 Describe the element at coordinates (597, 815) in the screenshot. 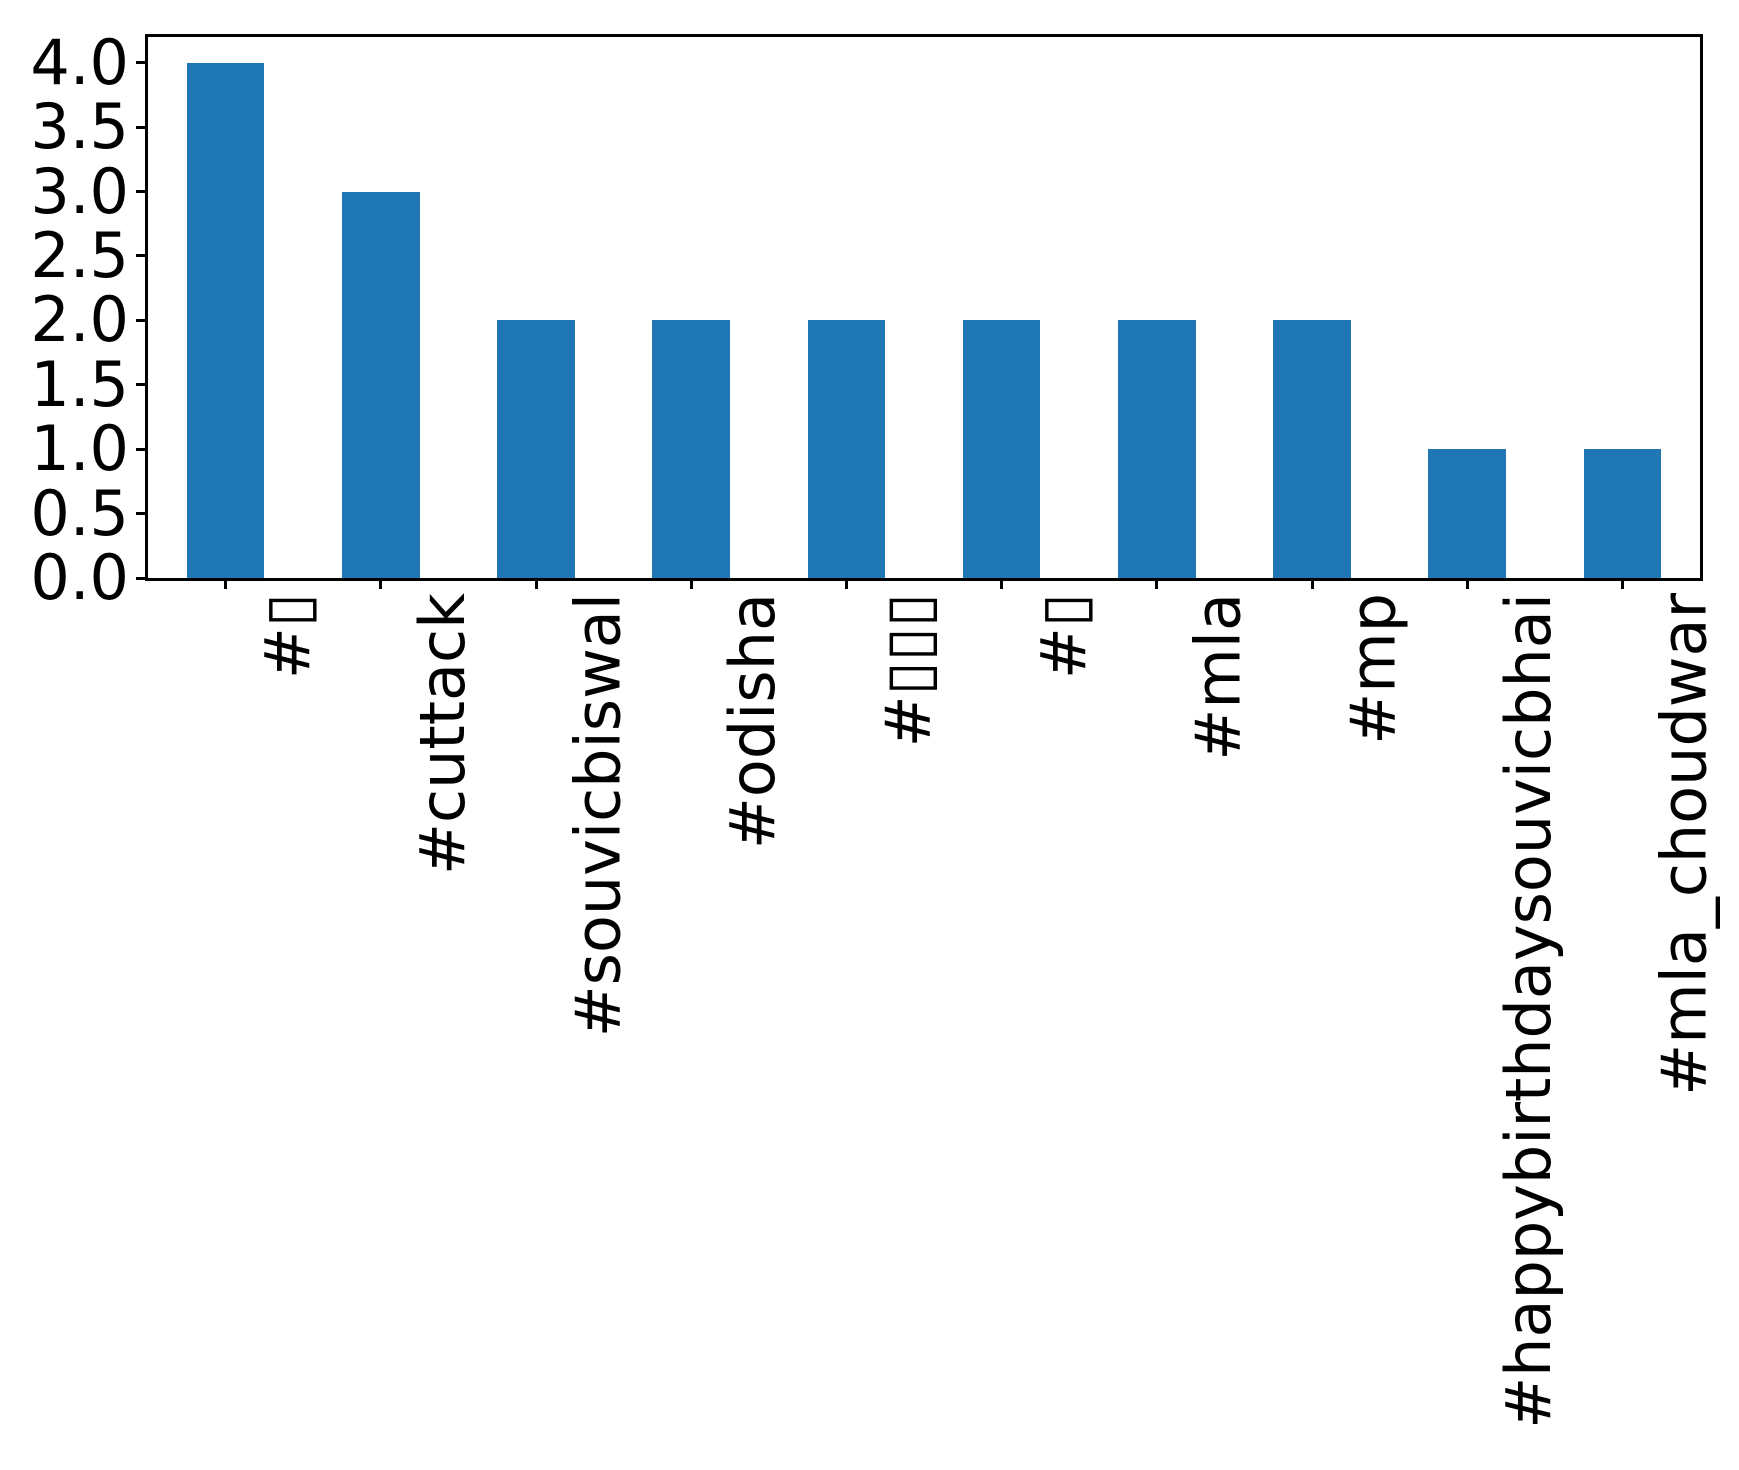

I see `x-tick-label: #souvicbiswal` at that location.